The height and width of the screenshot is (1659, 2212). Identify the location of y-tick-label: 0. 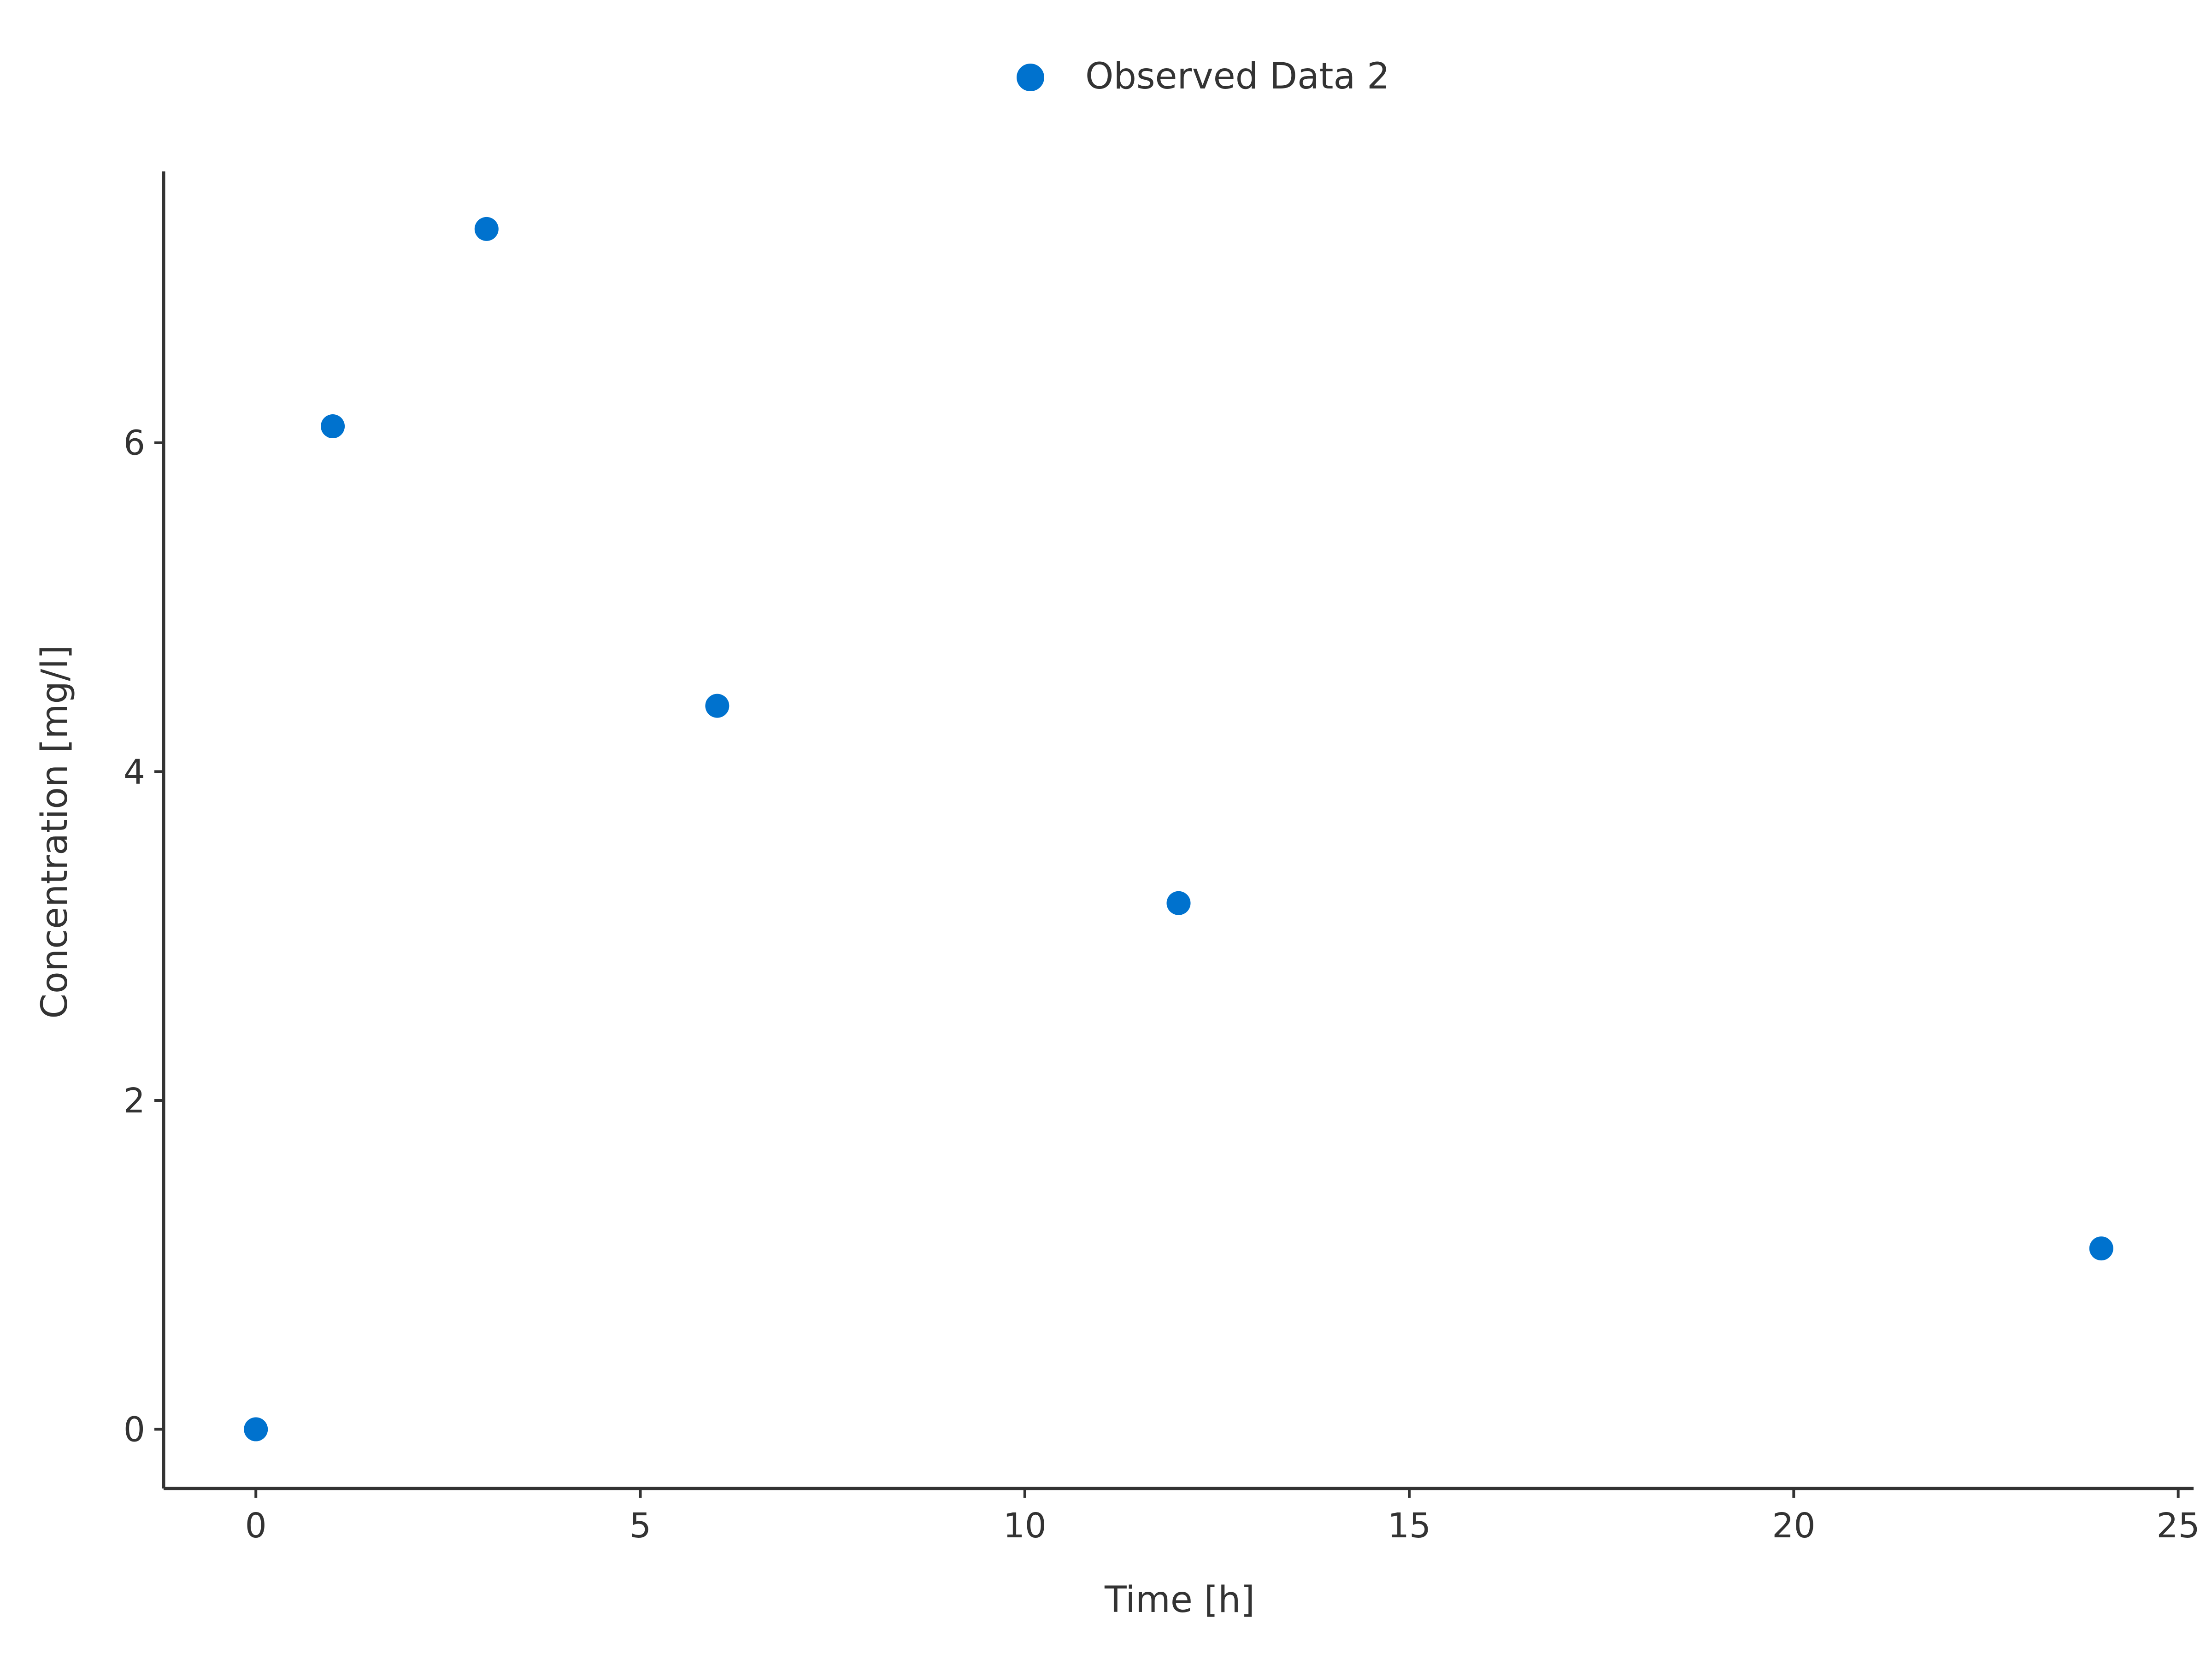
(134, 1430).